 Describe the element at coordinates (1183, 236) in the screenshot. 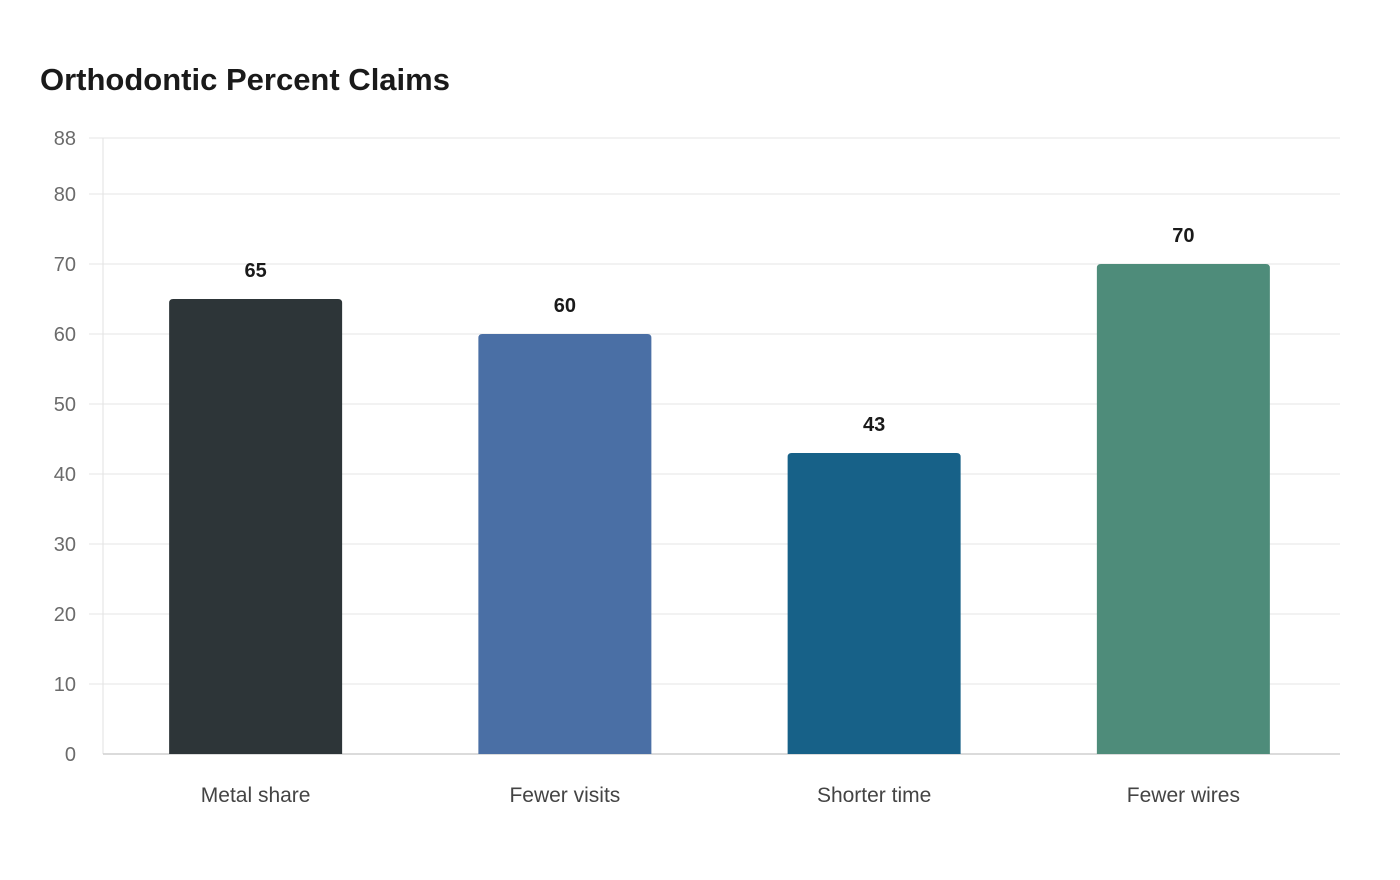

I see `bar-value-label: 70` at that location.